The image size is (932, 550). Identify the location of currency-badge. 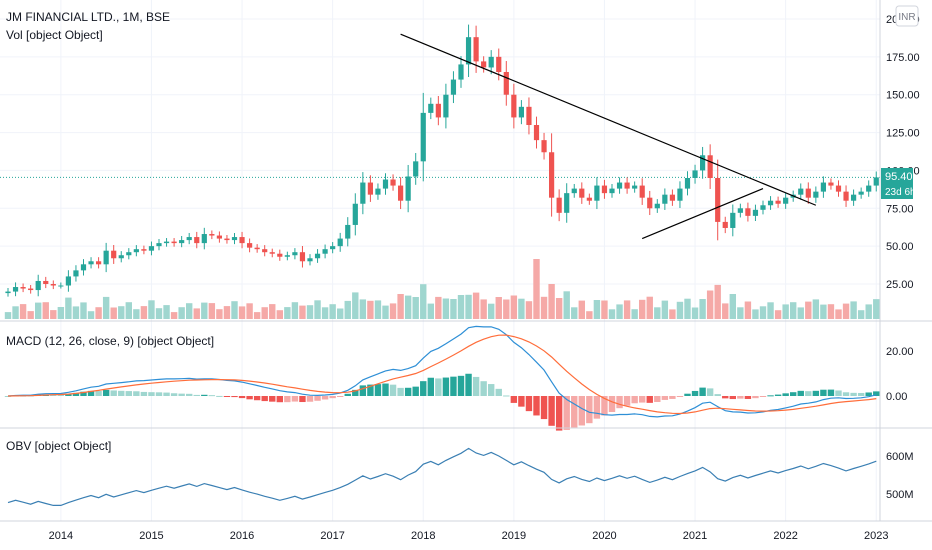
(907, 16).